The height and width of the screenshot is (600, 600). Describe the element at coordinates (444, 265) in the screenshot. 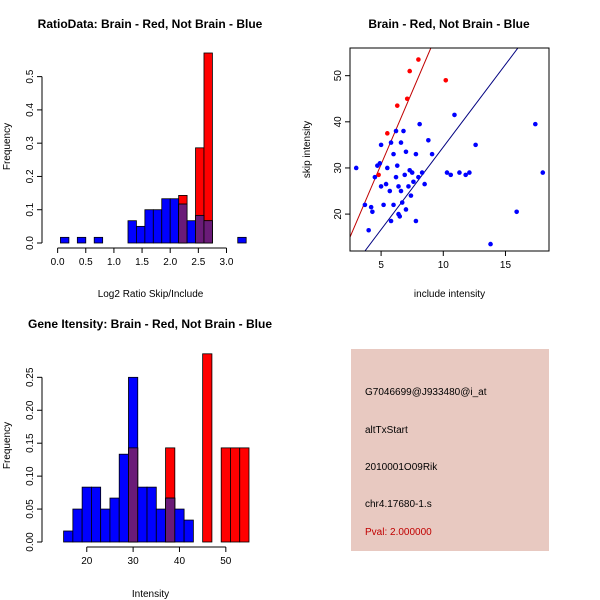

I see `x-tick-label: 10` at that location.